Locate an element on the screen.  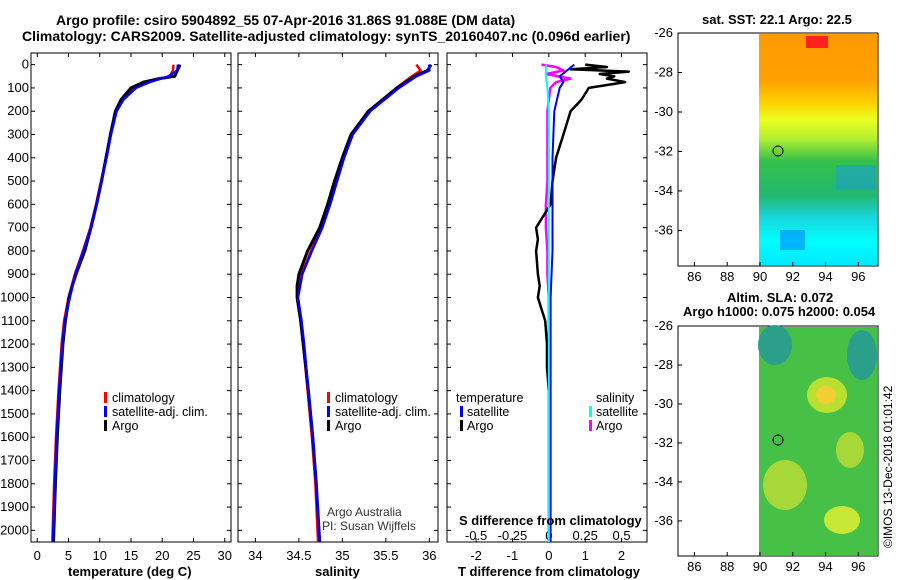
depth-tick-label: 1600 is located at coordinates (14, 436).